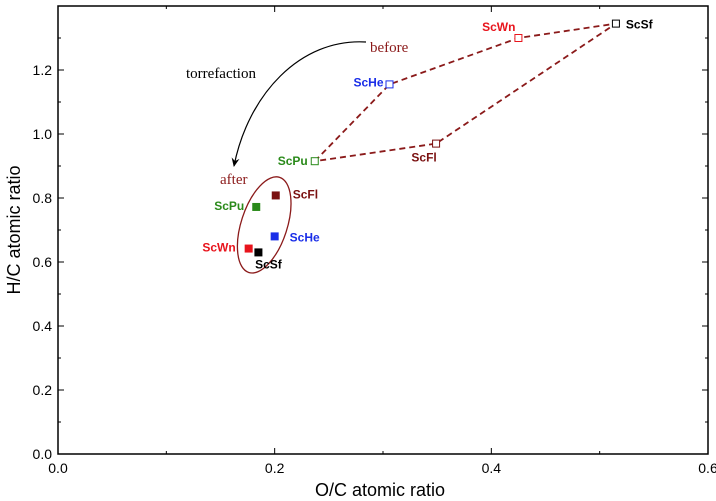  What do you see at coordinates (305, 194) in the screenshot?
I see `after-label-ScFl: ScFl` at bounding box center [305, 194].